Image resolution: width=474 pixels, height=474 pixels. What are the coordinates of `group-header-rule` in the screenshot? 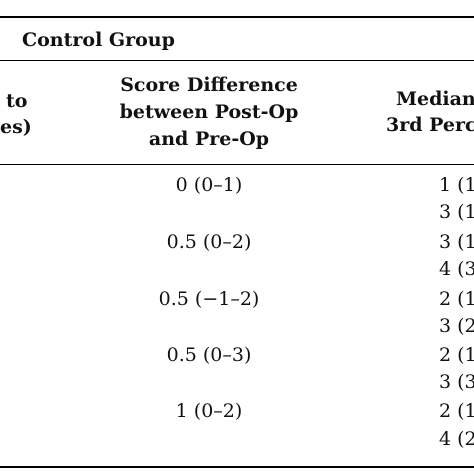 It's located at (237, 60).